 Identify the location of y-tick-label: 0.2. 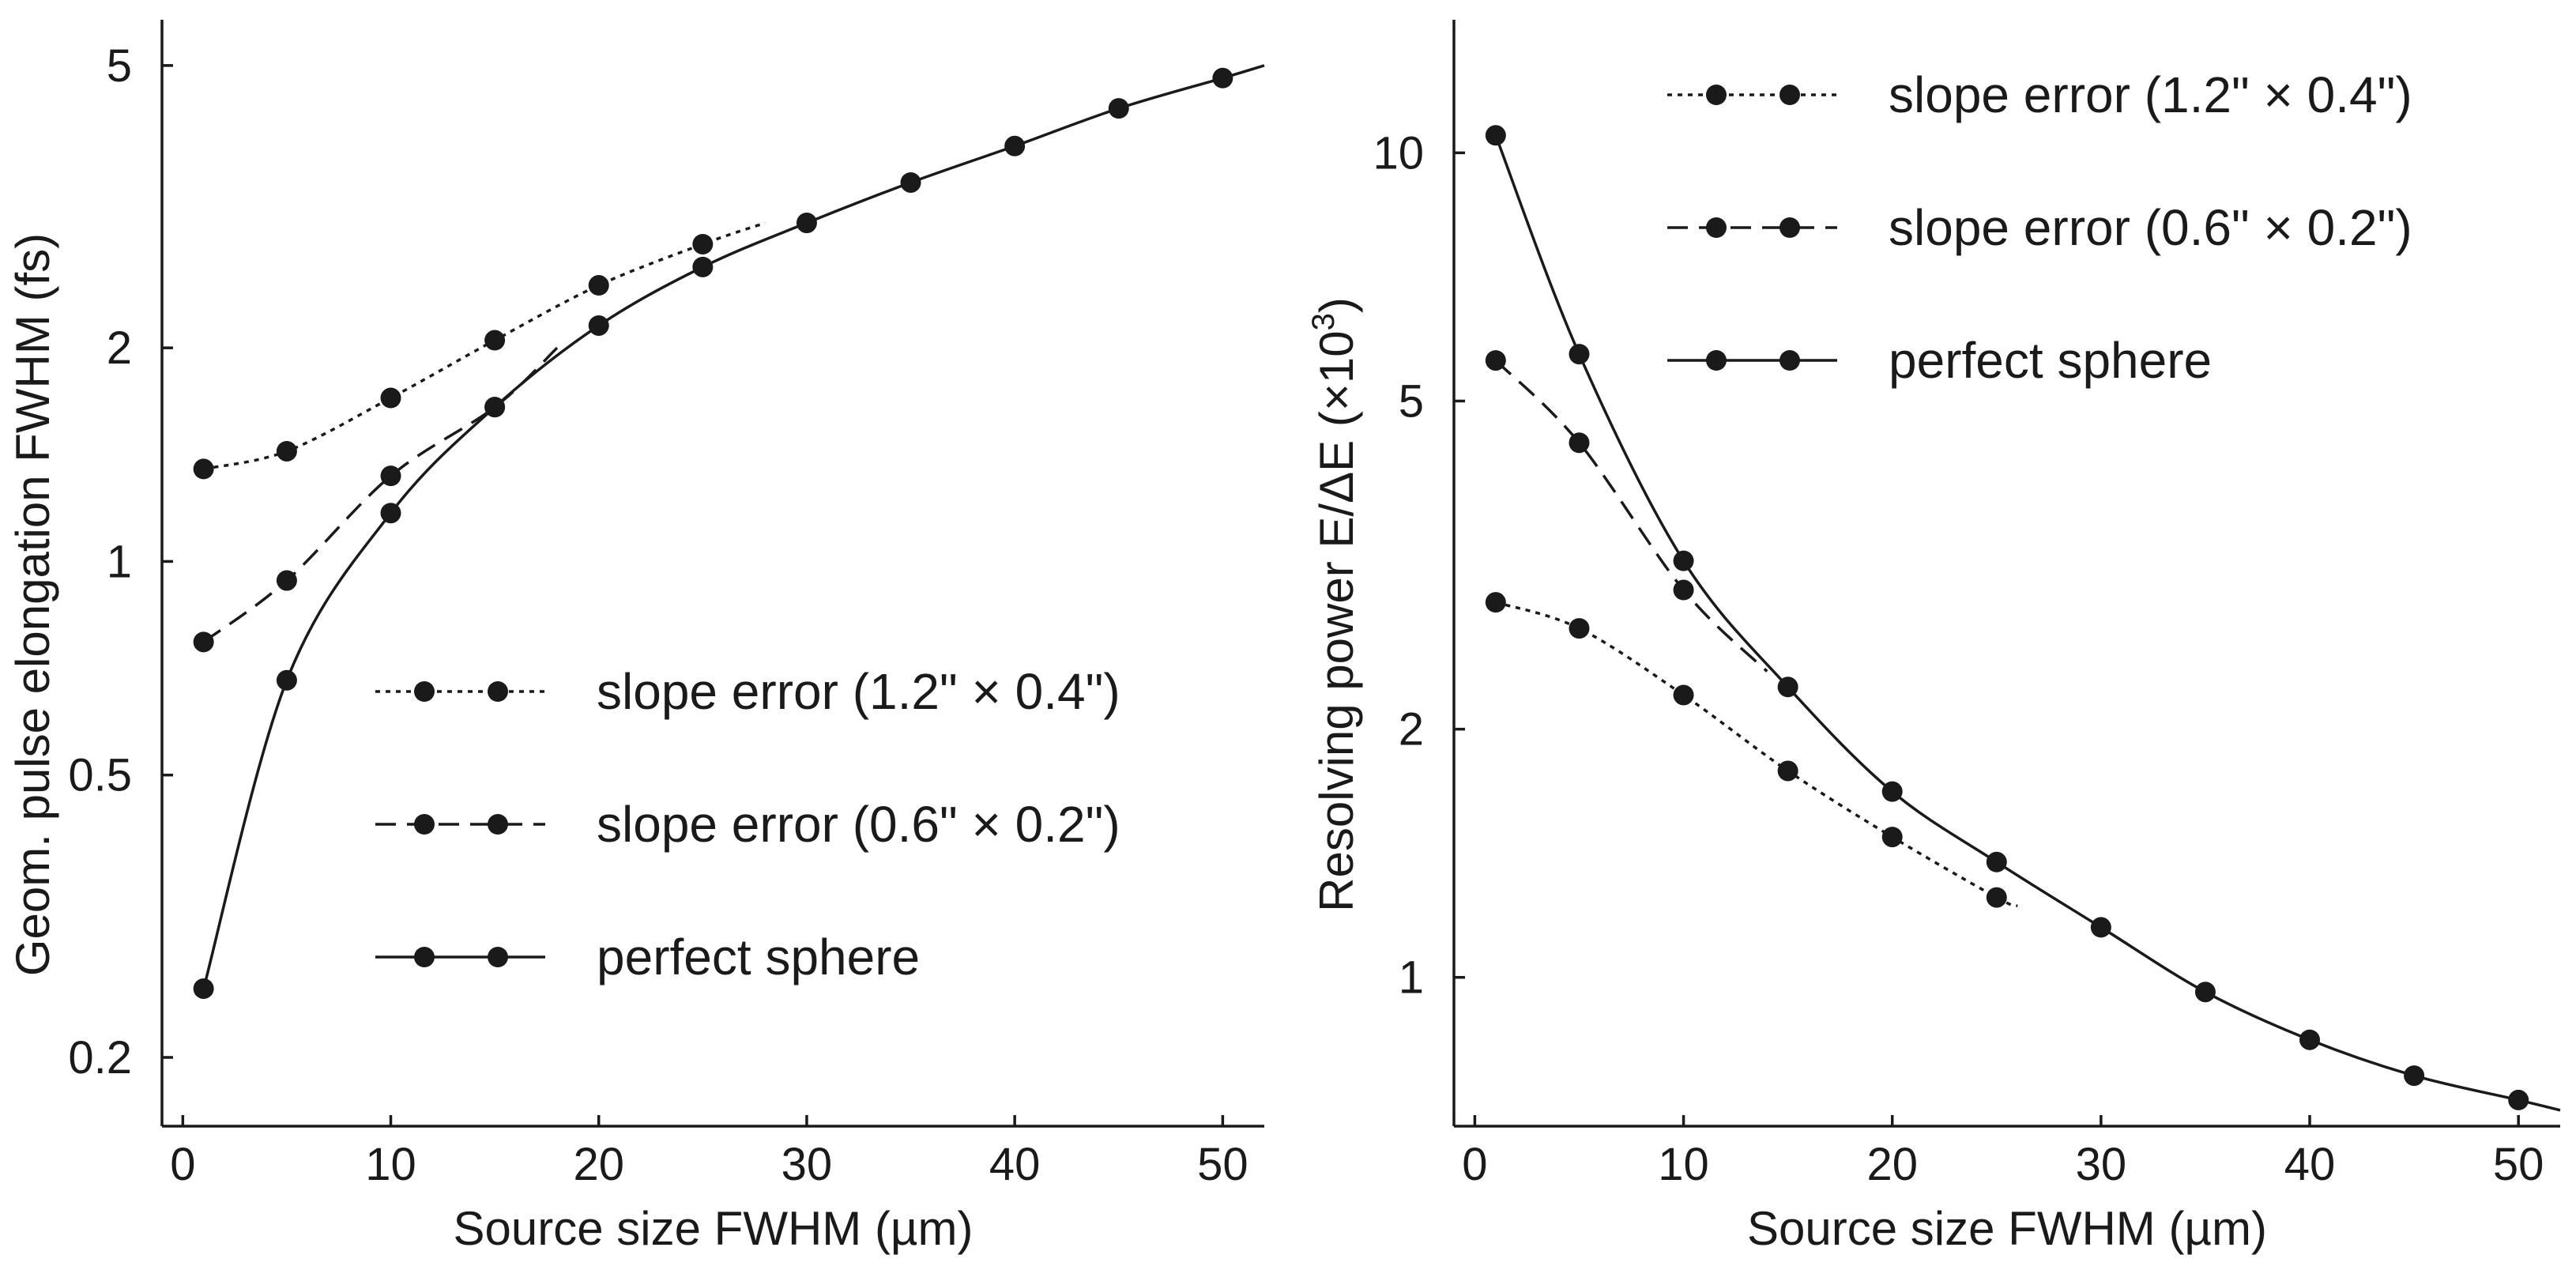
(100, 1057).